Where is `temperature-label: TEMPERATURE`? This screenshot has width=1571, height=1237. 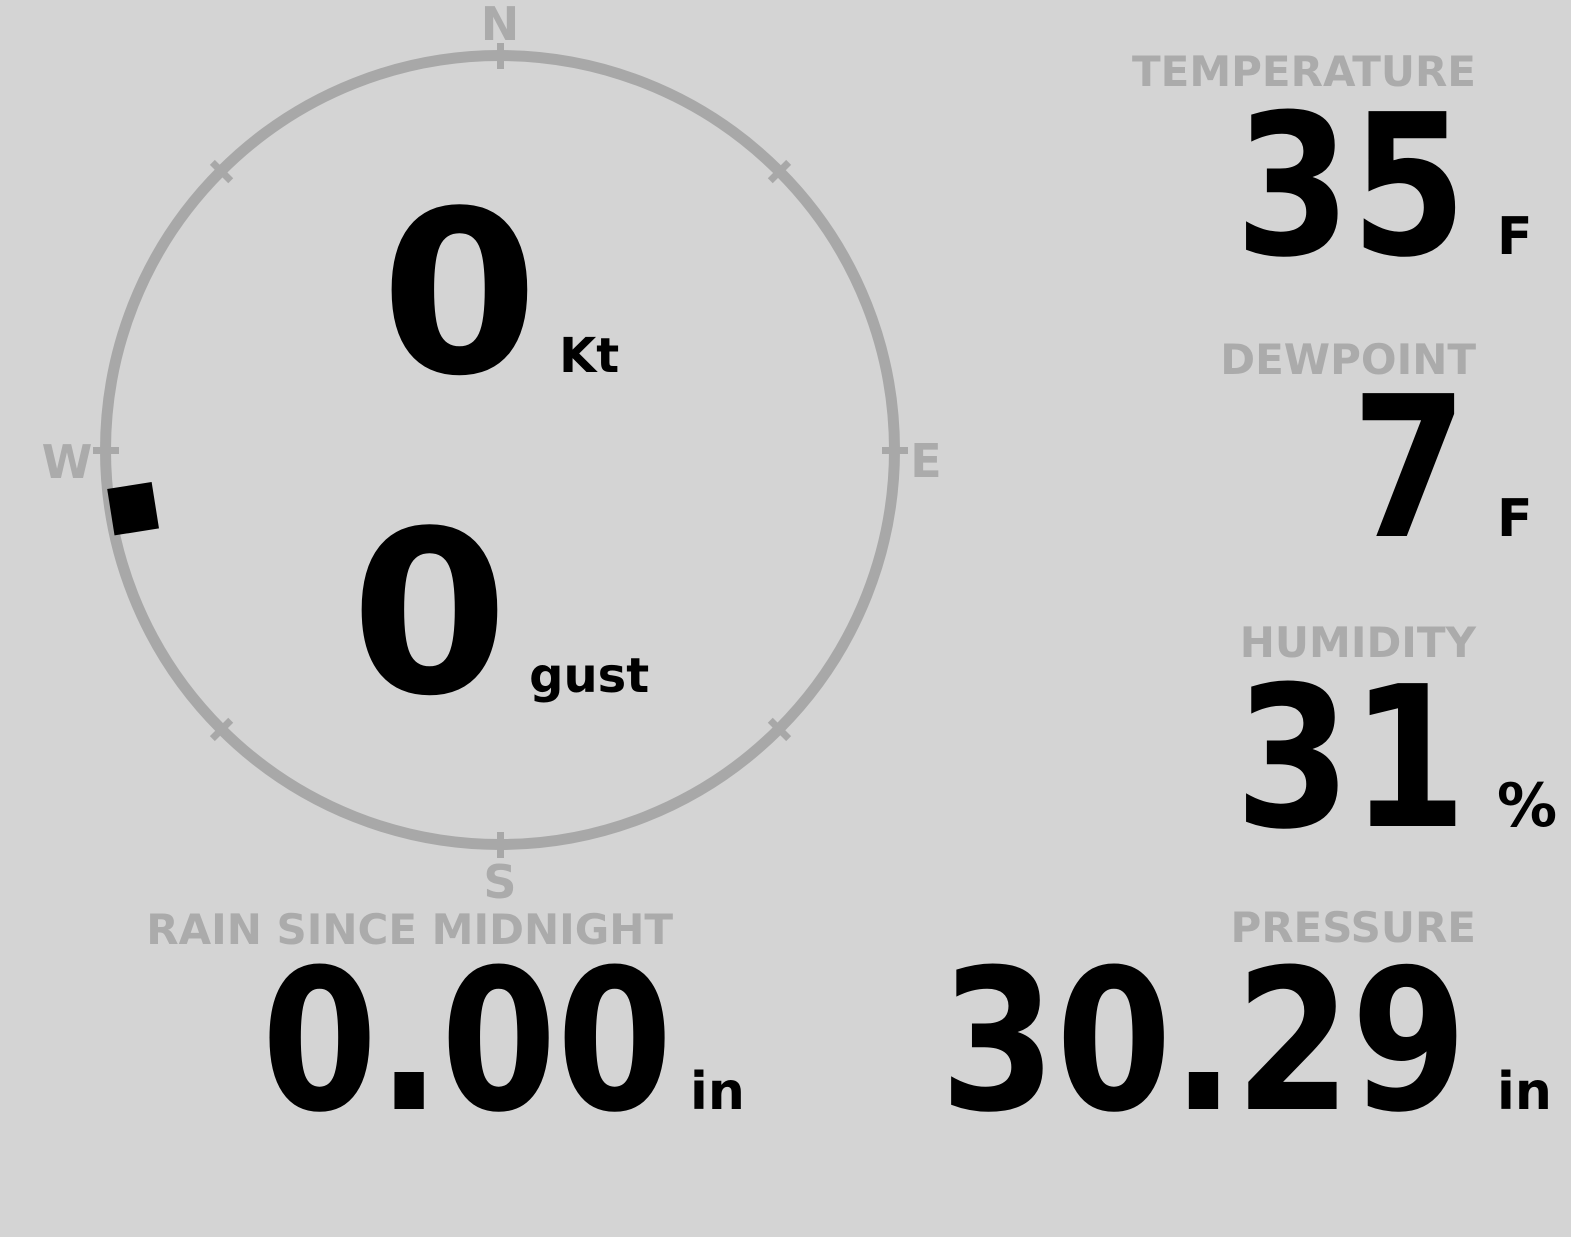
temperature-label: TEMPERATURE is located at coordinates (1304, 71).